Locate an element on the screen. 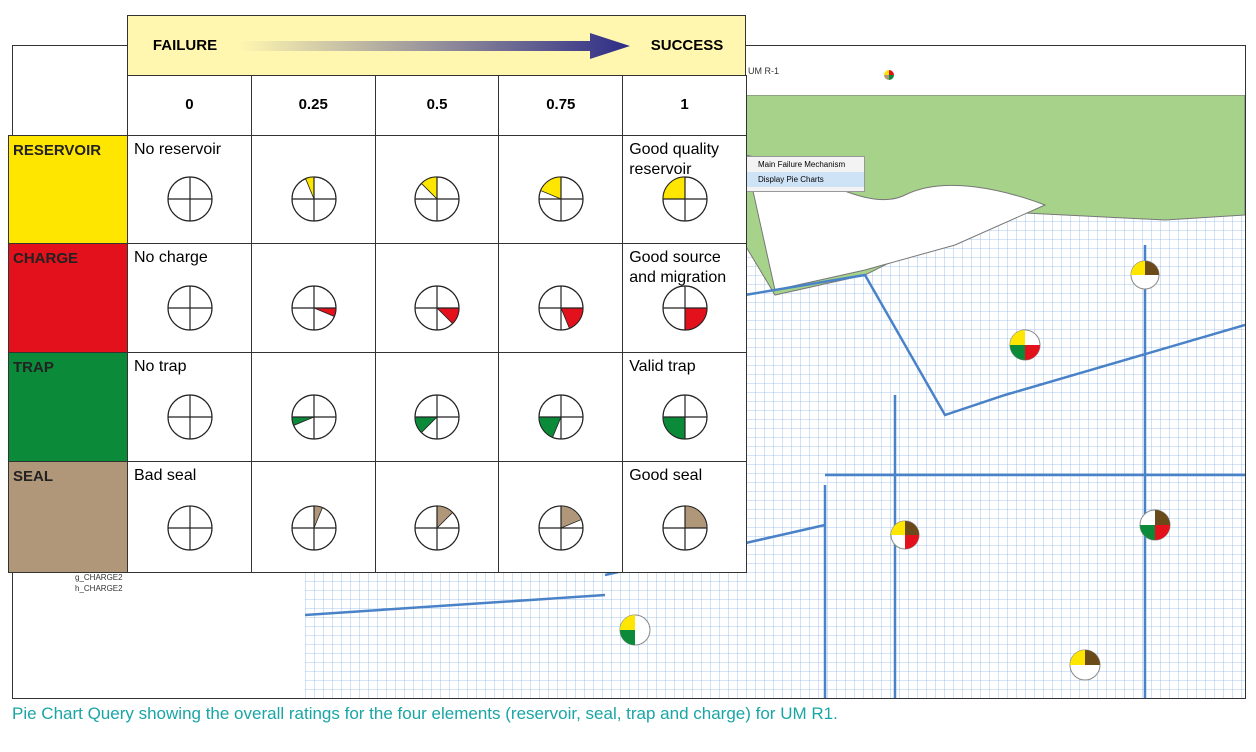 The height and width of the screenshot is (752, 1256). row-label: TRAP is located at coordinates (68, 407).